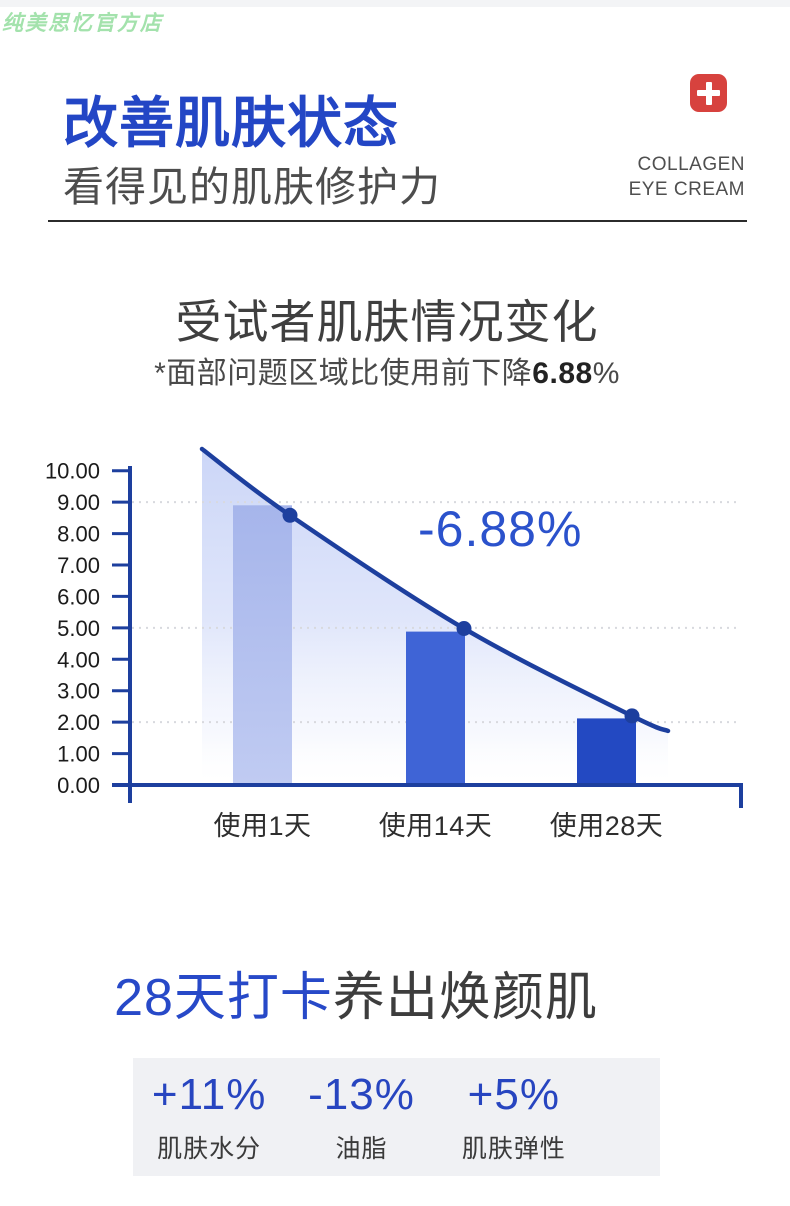 This screenshot has width=790, height=1206. Describe the element at coordinates (231, 123) in the screenshot. I see `page-title: 改善肌肤状态` at that location.